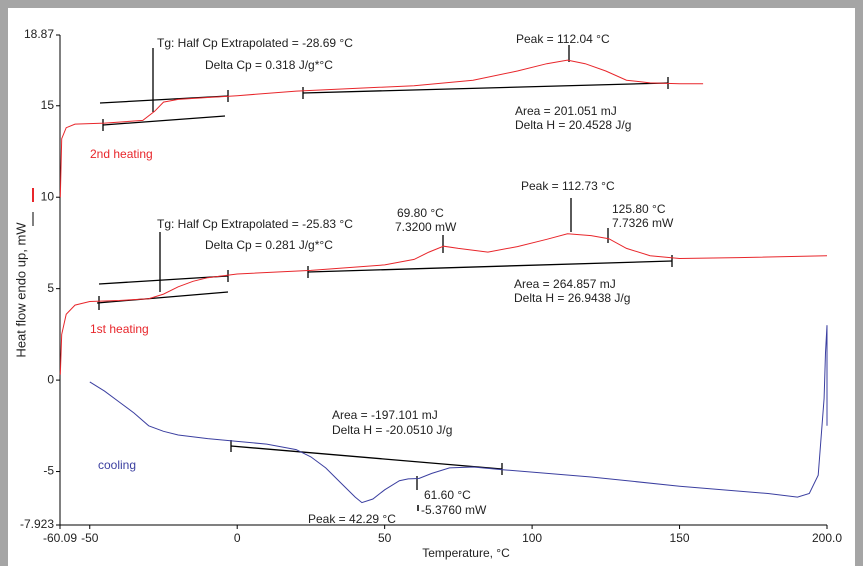 This screenshot has width=863, height=571. Describe the element at coordinates (568, 186) in the screenshot. I see `annotation: Peak = 112.73 °C` at that location.